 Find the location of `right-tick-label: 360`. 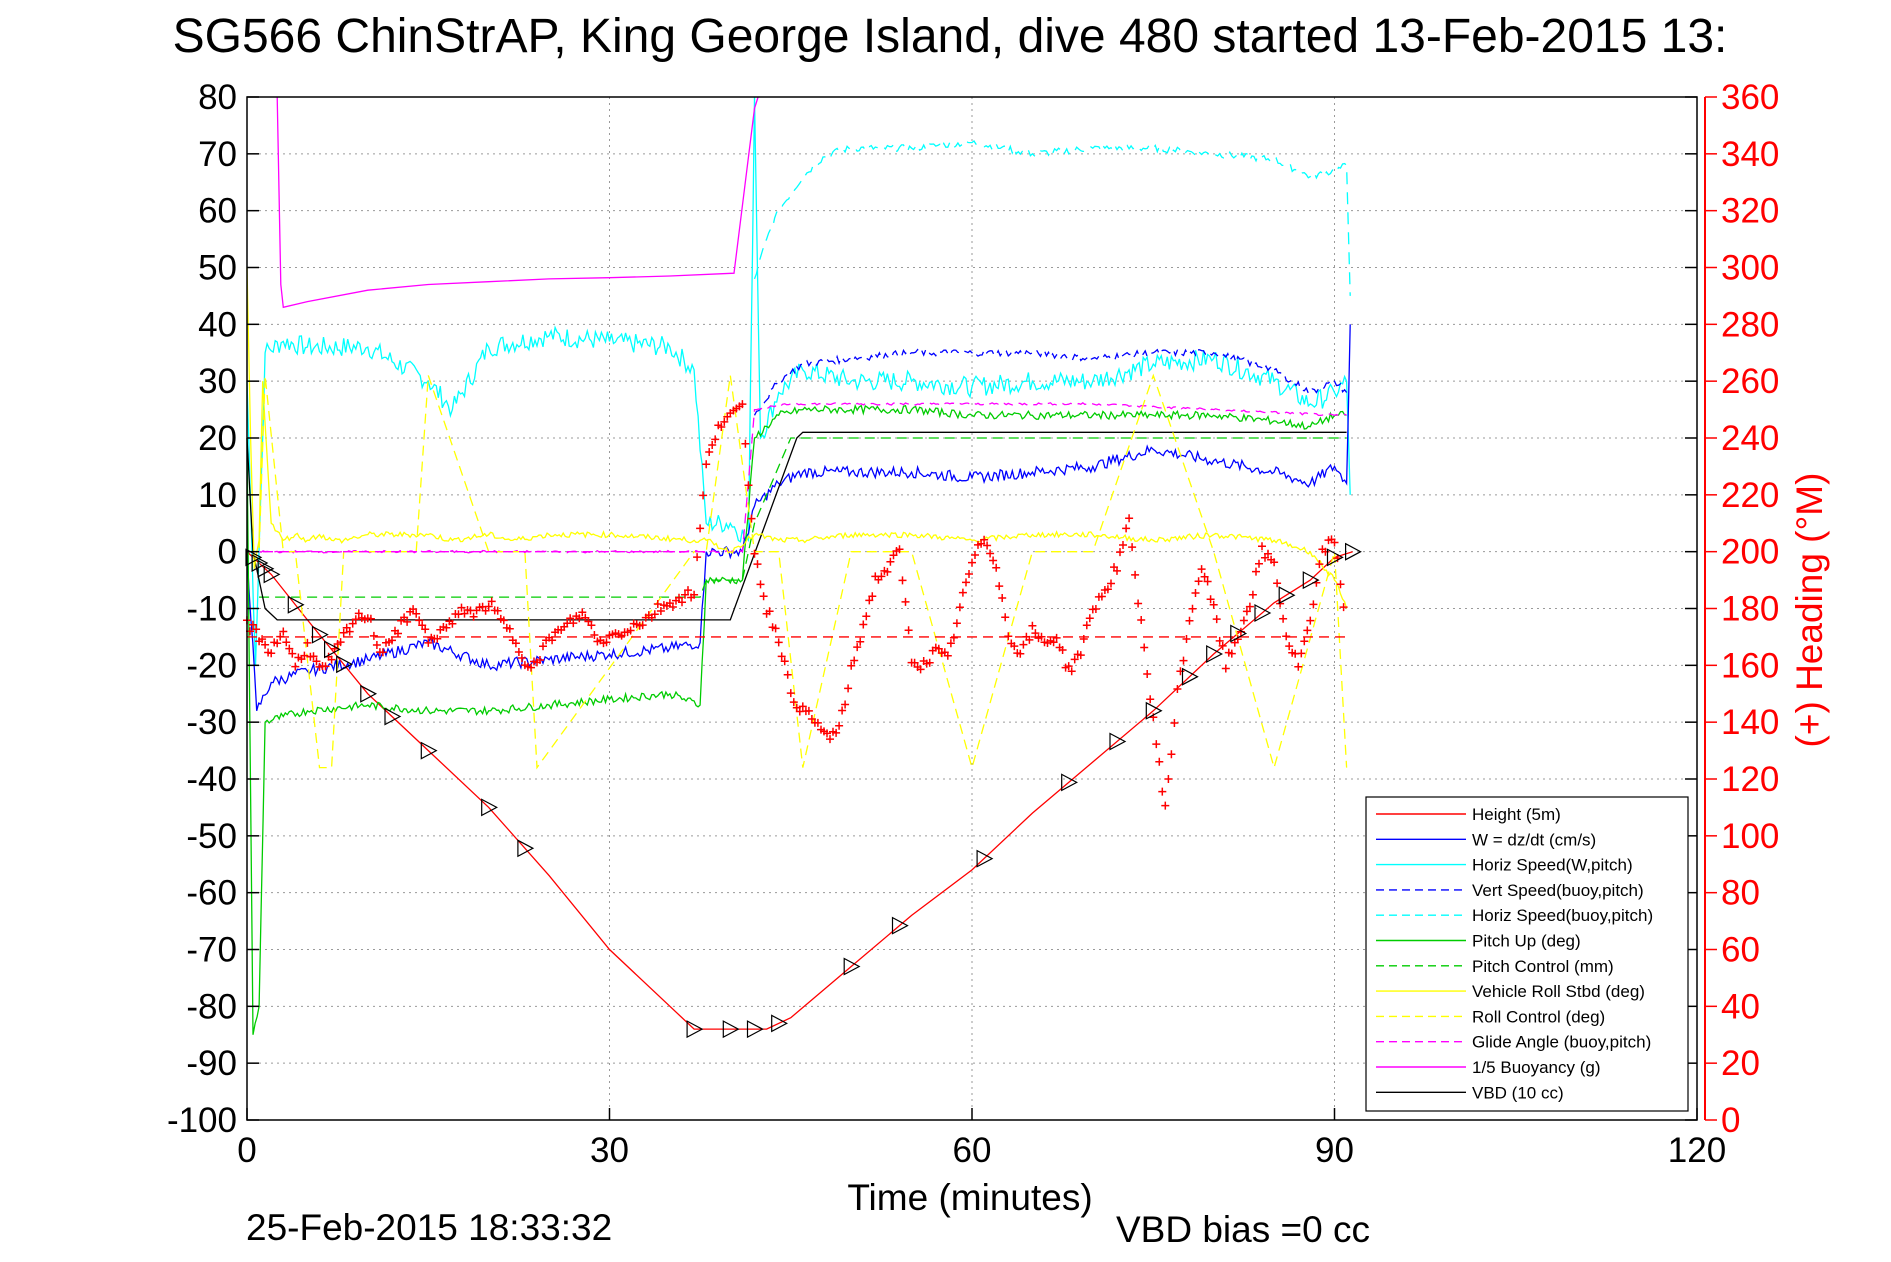

right-tick-label: 360 is located at coordinates (1750, 97).